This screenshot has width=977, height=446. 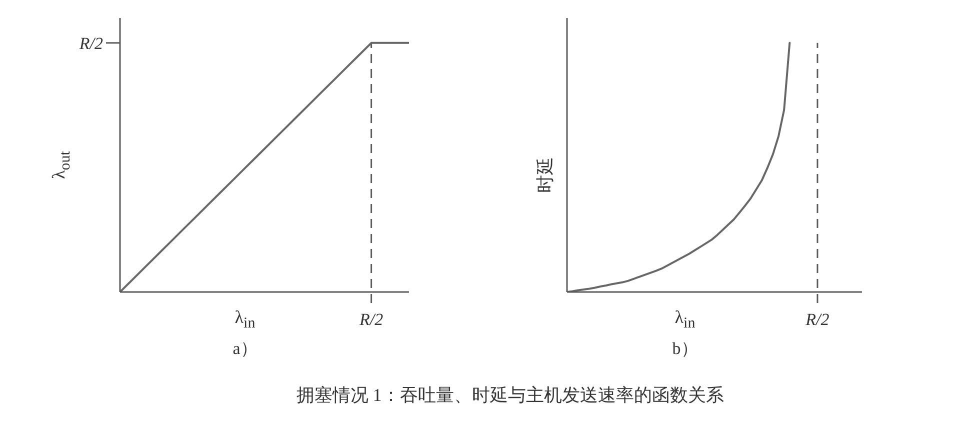 I want to click on y-axis-title: 时延, so click(x=545, y=175).